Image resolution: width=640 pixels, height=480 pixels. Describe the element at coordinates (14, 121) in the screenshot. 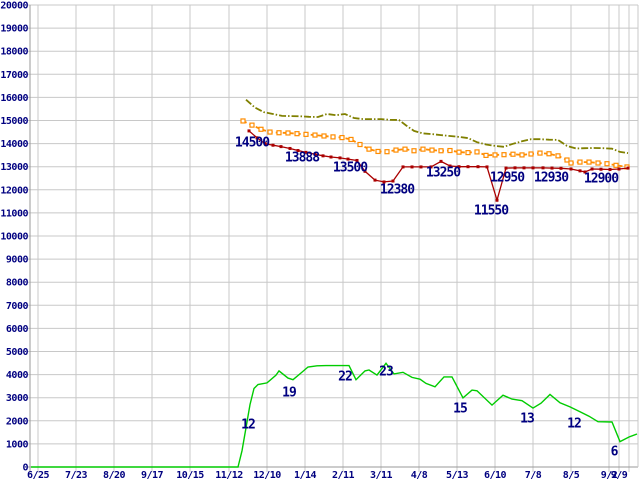

I see `y-tick-label: 15000` at that location.